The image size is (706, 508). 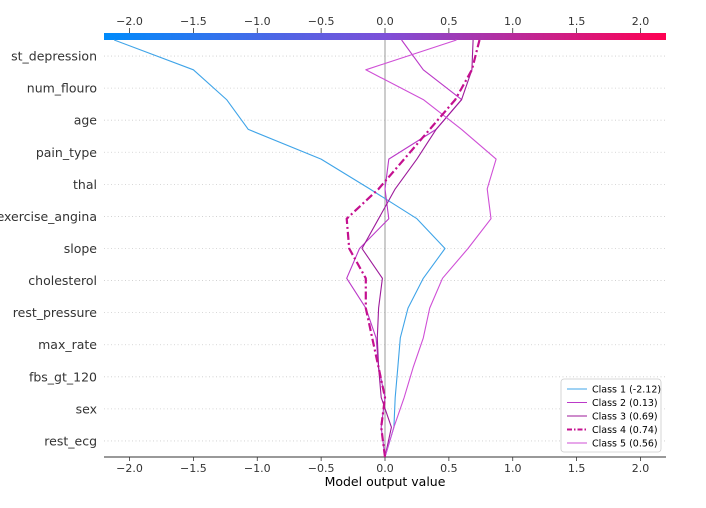 I want to click on x-tick-label: −1.0, so click(x=257, y=468).